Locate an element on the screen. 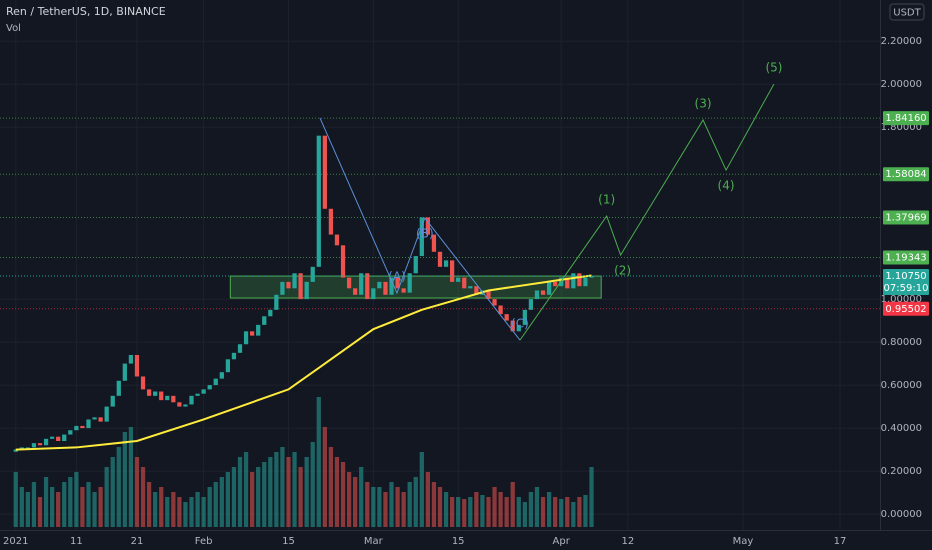  x-tick-label: Mar is located at coordinates (374, 541).